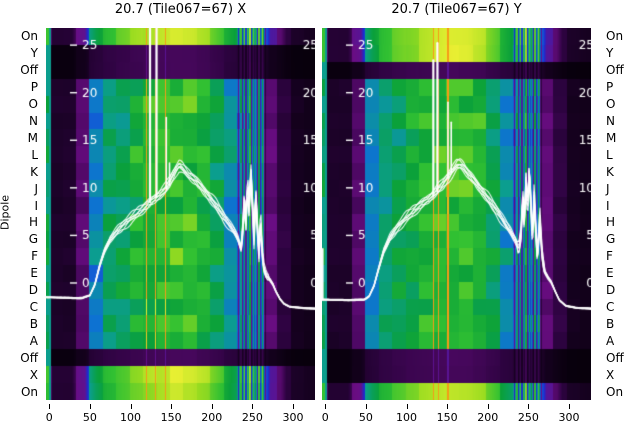 The width and height of the screenshot is (640, 440). What do you see at coordinates (610, 374) in the screenshot?
I see `row-label-right: X` at bounding box center [610, 374].